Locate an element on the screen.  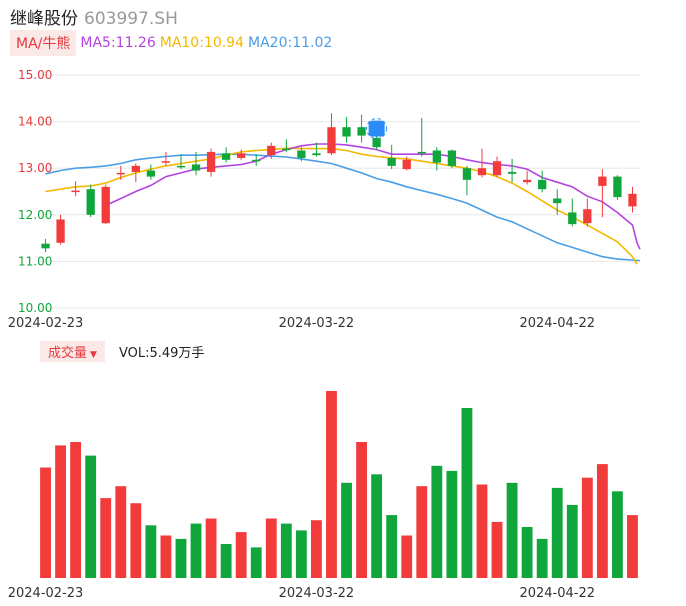
ma10-label: MA10:10.94 is located at coordinates (202, 43).